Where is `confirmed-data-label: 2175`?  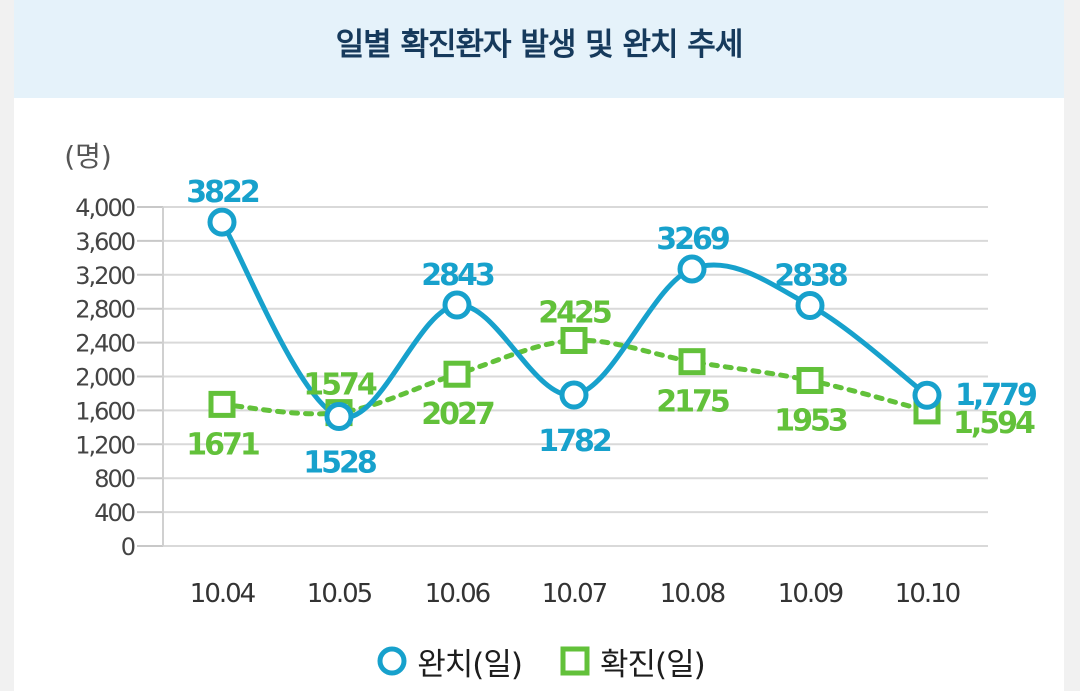
confirmed-data-label: 2175 is located at coordinates (692, 402).